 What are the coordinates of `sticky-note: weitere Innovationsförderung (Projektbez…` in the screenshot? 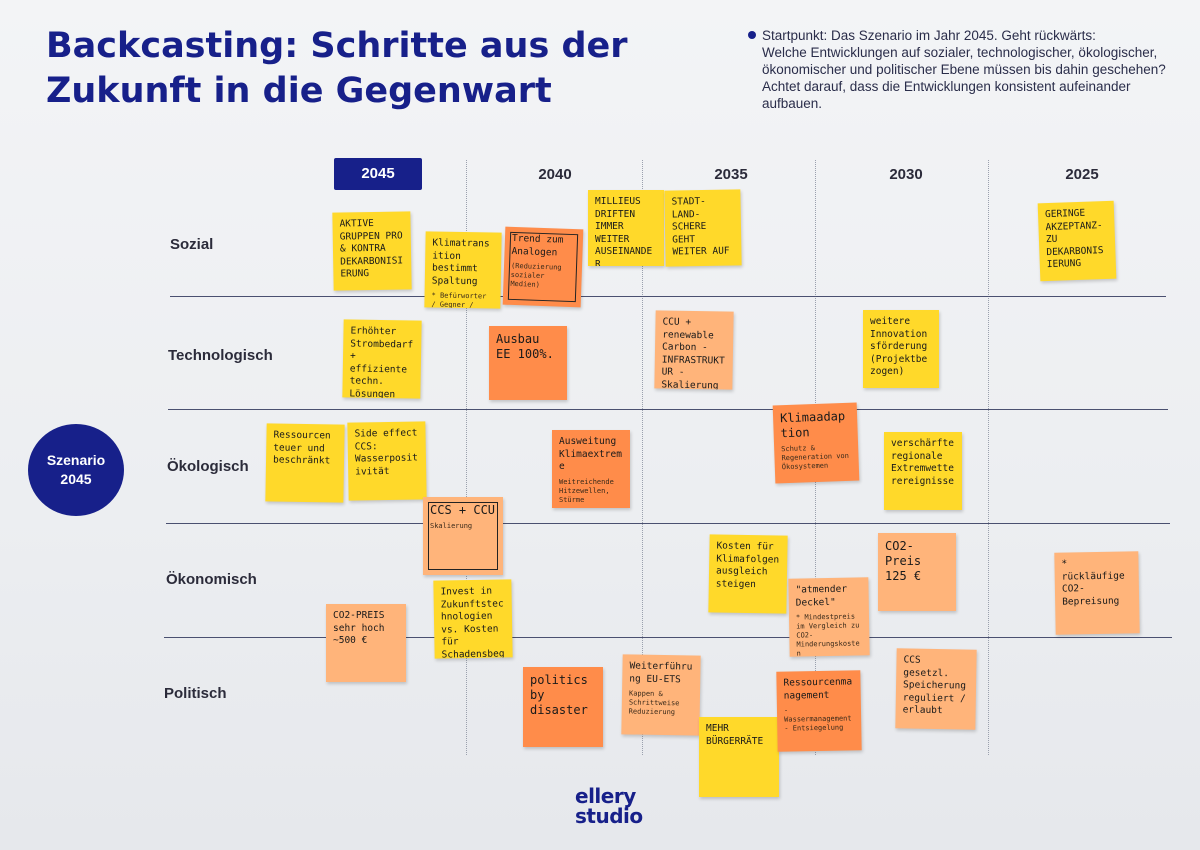 It's located at (901, 349).